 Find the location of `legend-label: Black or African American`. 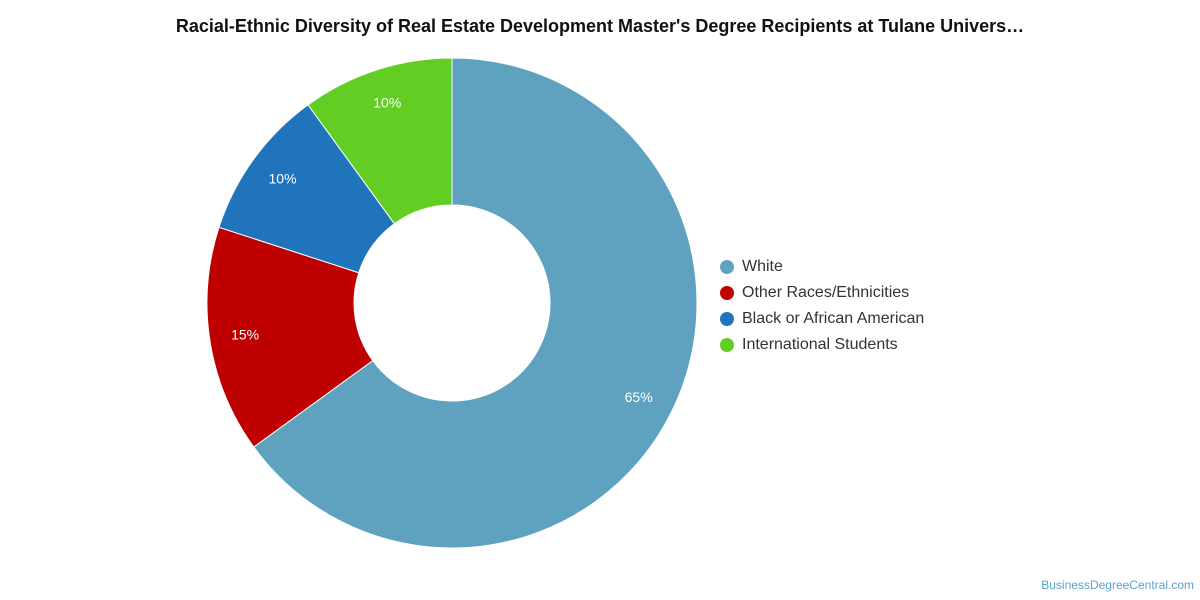

legend-label: Black or African American is located at coordinates (833, 318).